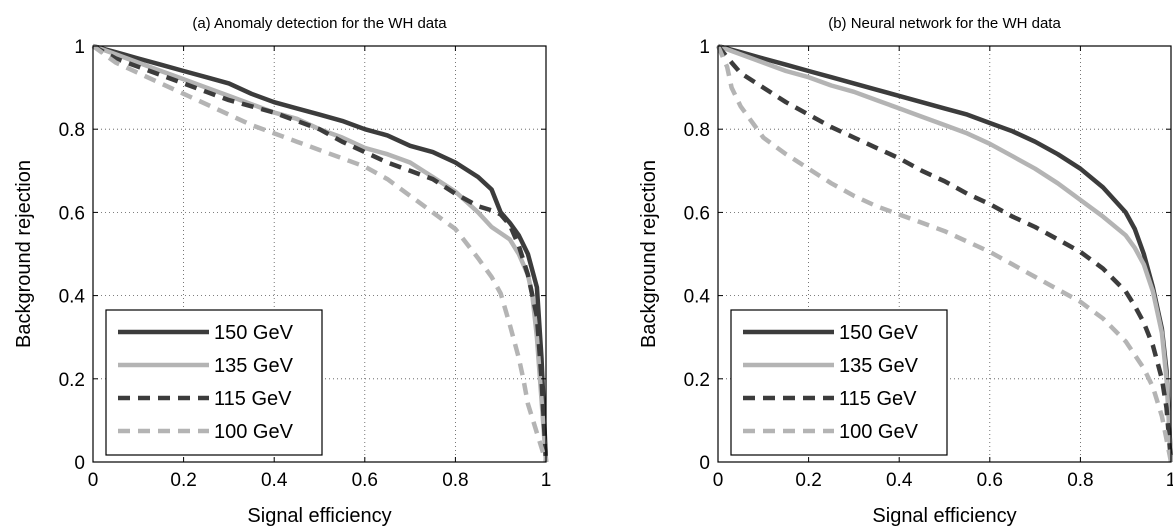 This screenshot has height=528, width=1173. Describe the element at coordinates (944, 23) in the screenshot. I see `chart-title: (b) Neural network for the WH data` at that location.